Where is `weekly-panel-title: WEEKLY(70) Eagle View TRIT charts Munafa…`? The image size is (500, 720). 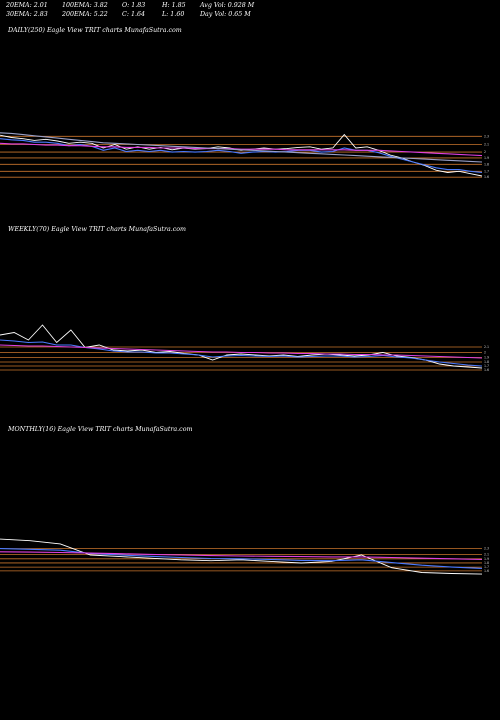 weekly-panel-title: WEEKLY(70) Eagle View TRIT charts Munafa… is located at coordinates (97, 229).